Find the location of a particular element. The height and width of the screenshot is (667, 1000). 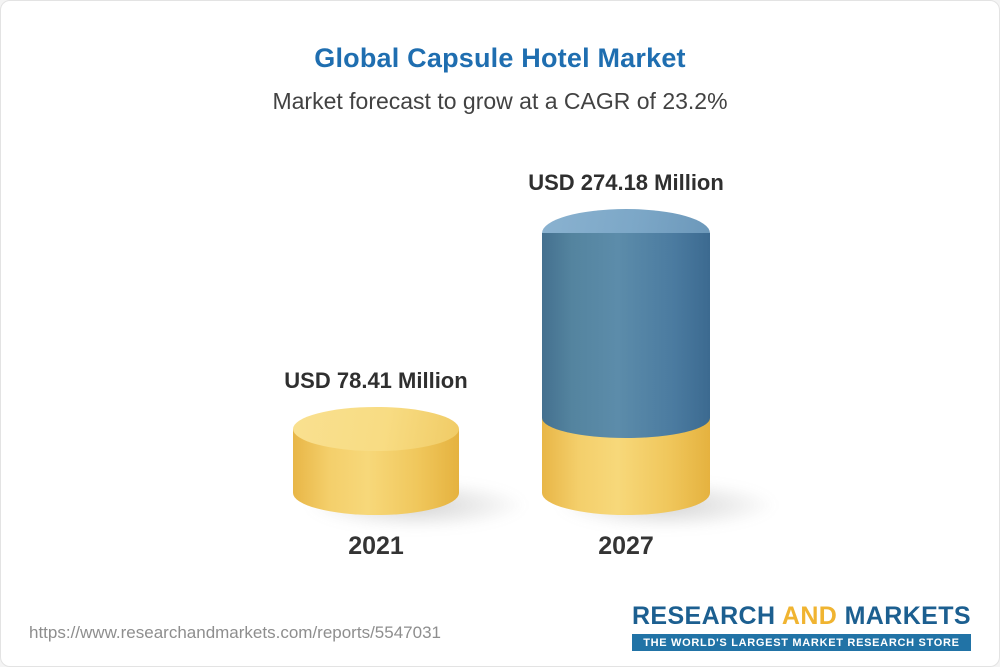

category-label-2021: 2021 is located at coordinates (376, 546).